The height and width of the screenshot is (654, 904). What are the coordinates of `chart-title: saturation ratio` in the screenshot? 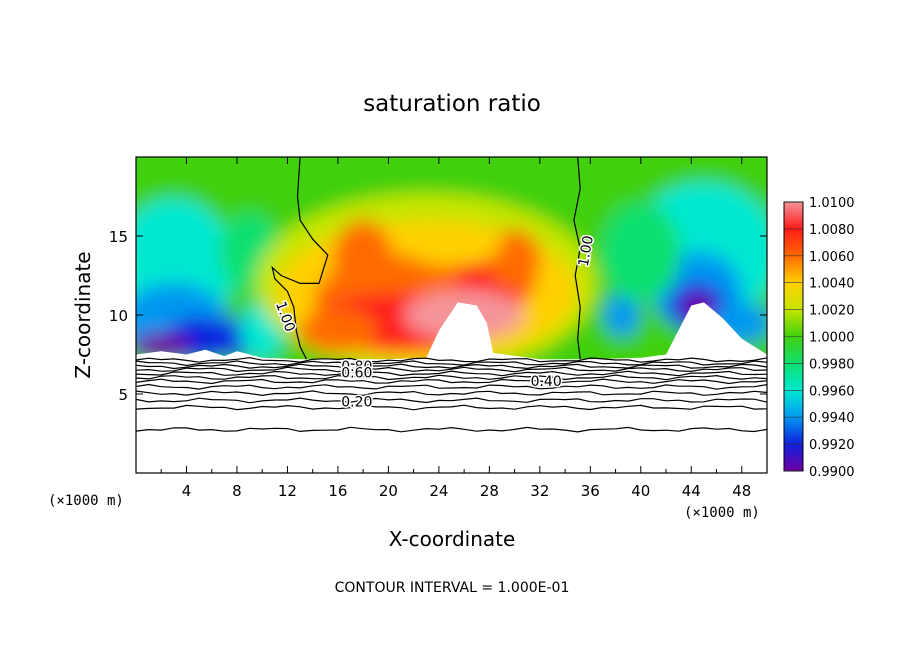 It's located at (452, 104).